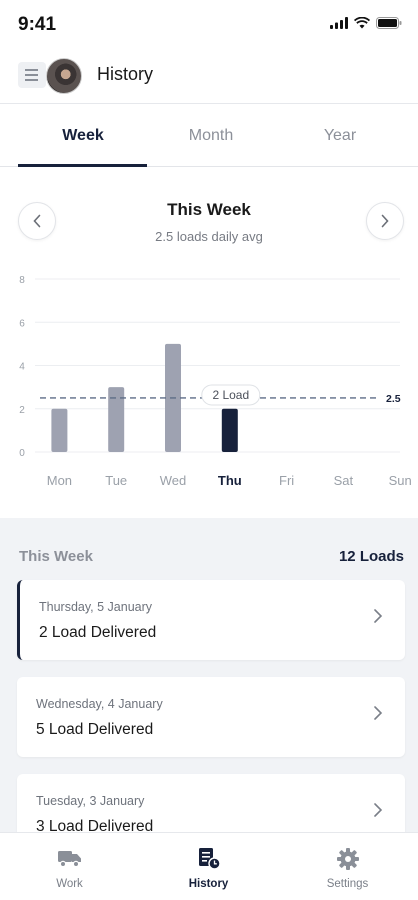  I want to click on section-title: This Week, so click(56, 556).